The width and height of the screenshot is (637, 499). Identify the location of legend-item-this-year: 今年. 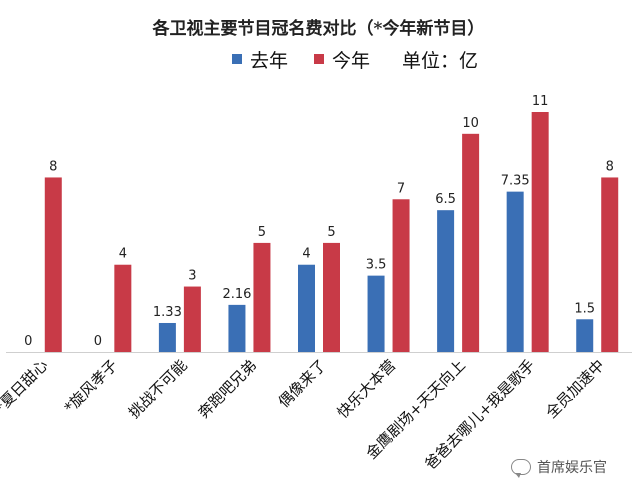
(342, 59).